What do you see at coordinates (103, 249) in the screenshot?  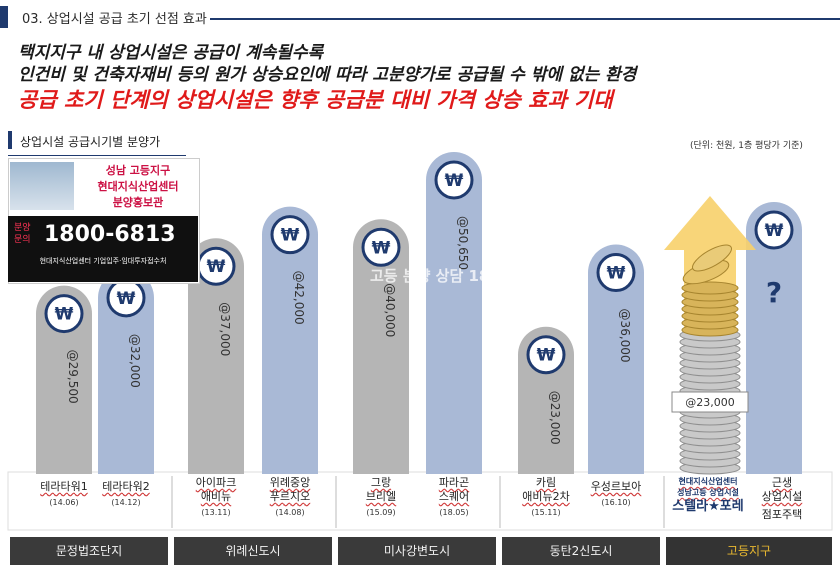 I see `ad-phone-box` at bounding box center [103, 249].